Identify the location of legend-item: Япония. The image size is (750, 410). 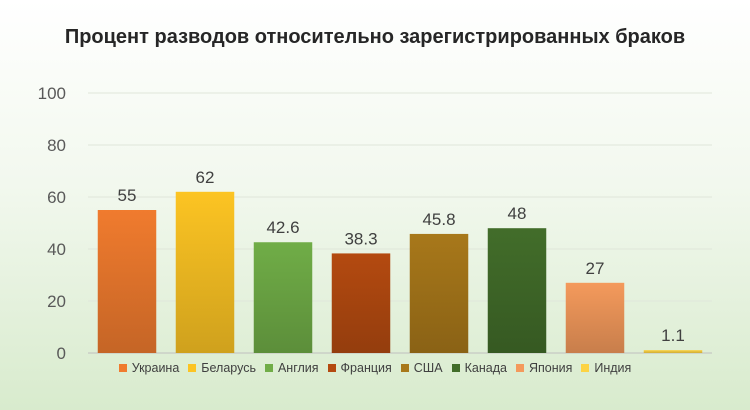
(544, 368).